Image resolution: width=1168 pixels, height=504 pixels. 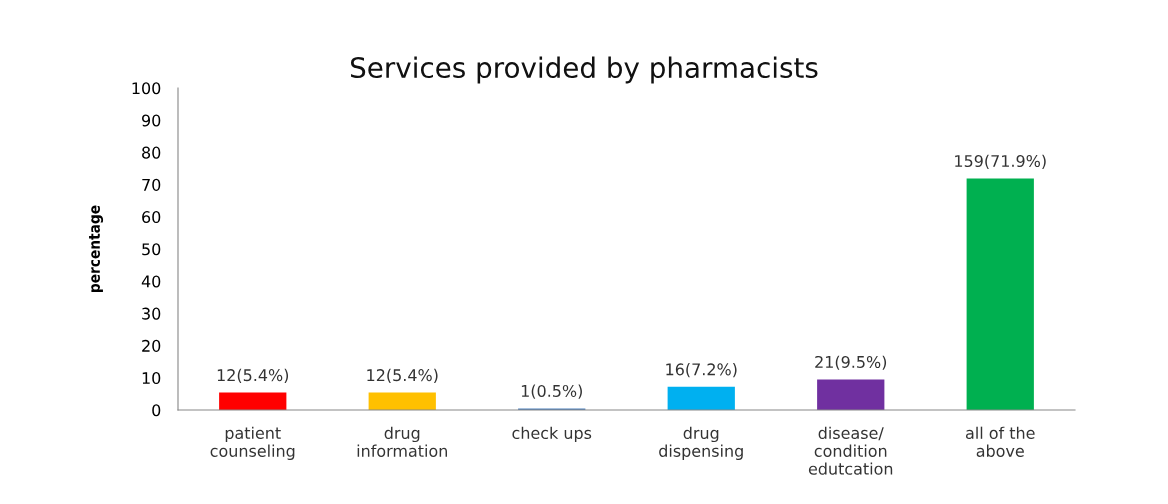 What do you see at coordinates (402, 441) in the screenshot?
I see `x-tick-label: drug information` at bounding box center [402, 441].